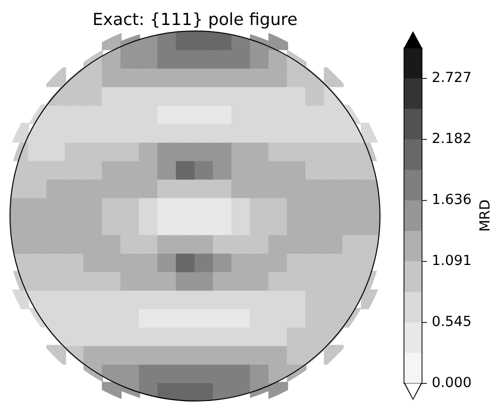 This screenshot has height=411, width=501. What do you see at coordinates (452, 78) in the screenshot?
I see `color-bar-label: 2.727` at bounding box center [452, 78].